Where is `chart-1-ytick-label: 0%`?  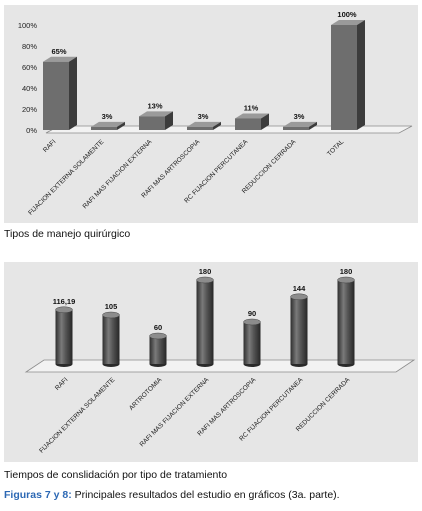
chart-1-ytick-label: 0% is located at coordinates (31, 130).